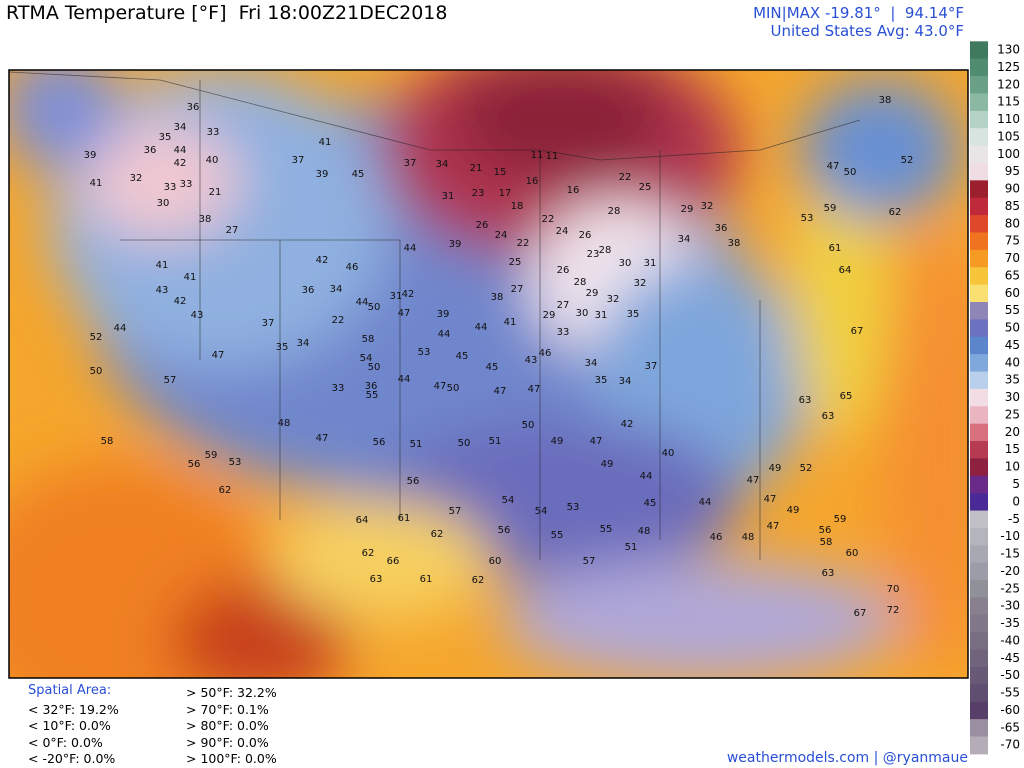  What do you see at coordinates (1010, 745) in the screenshot?
I see `colorbar-label: -70` at bounding box center [1010, 745].